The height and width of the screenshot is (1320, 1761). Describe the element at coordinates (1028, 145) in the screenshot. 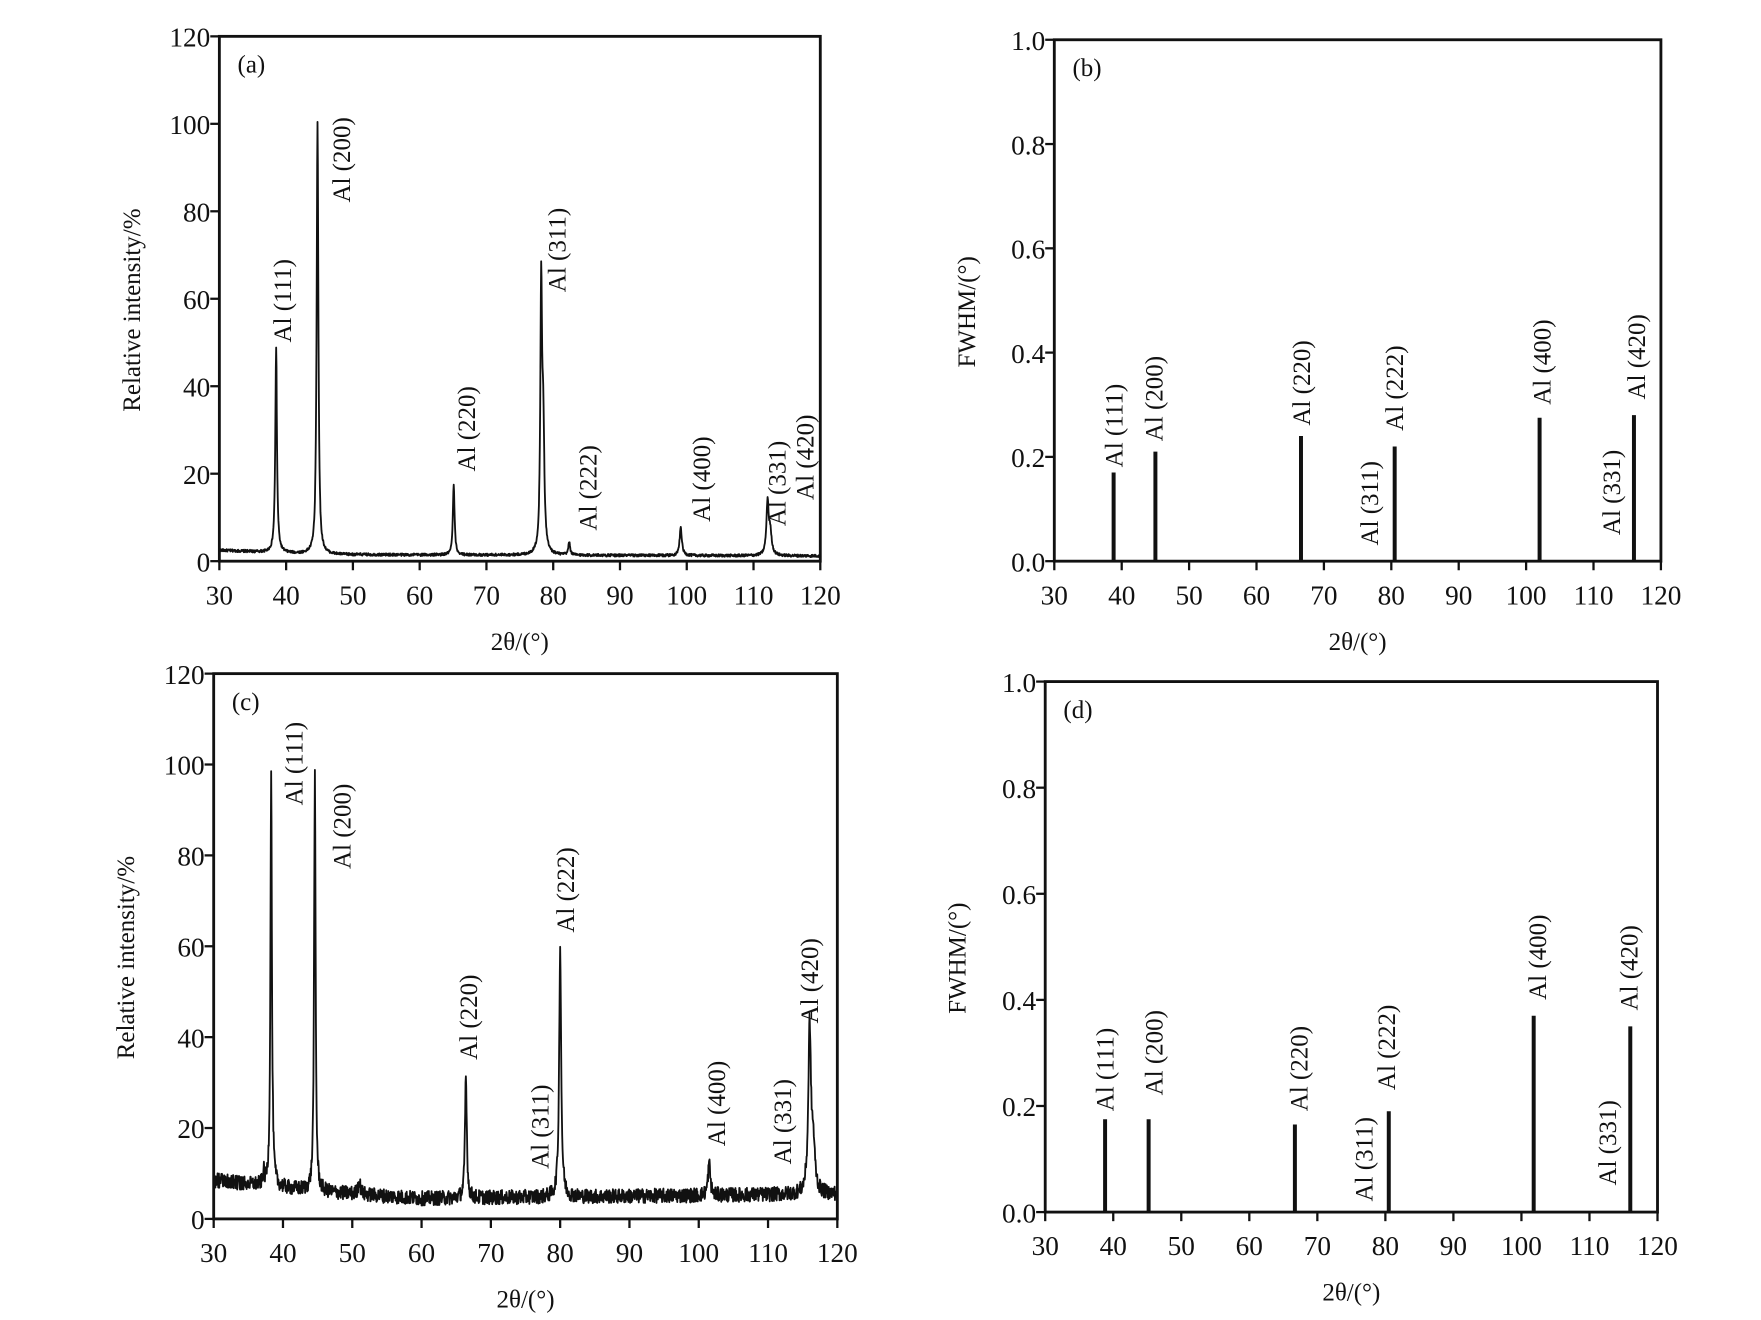

I see `y-tick-label: 0.8` at that location.